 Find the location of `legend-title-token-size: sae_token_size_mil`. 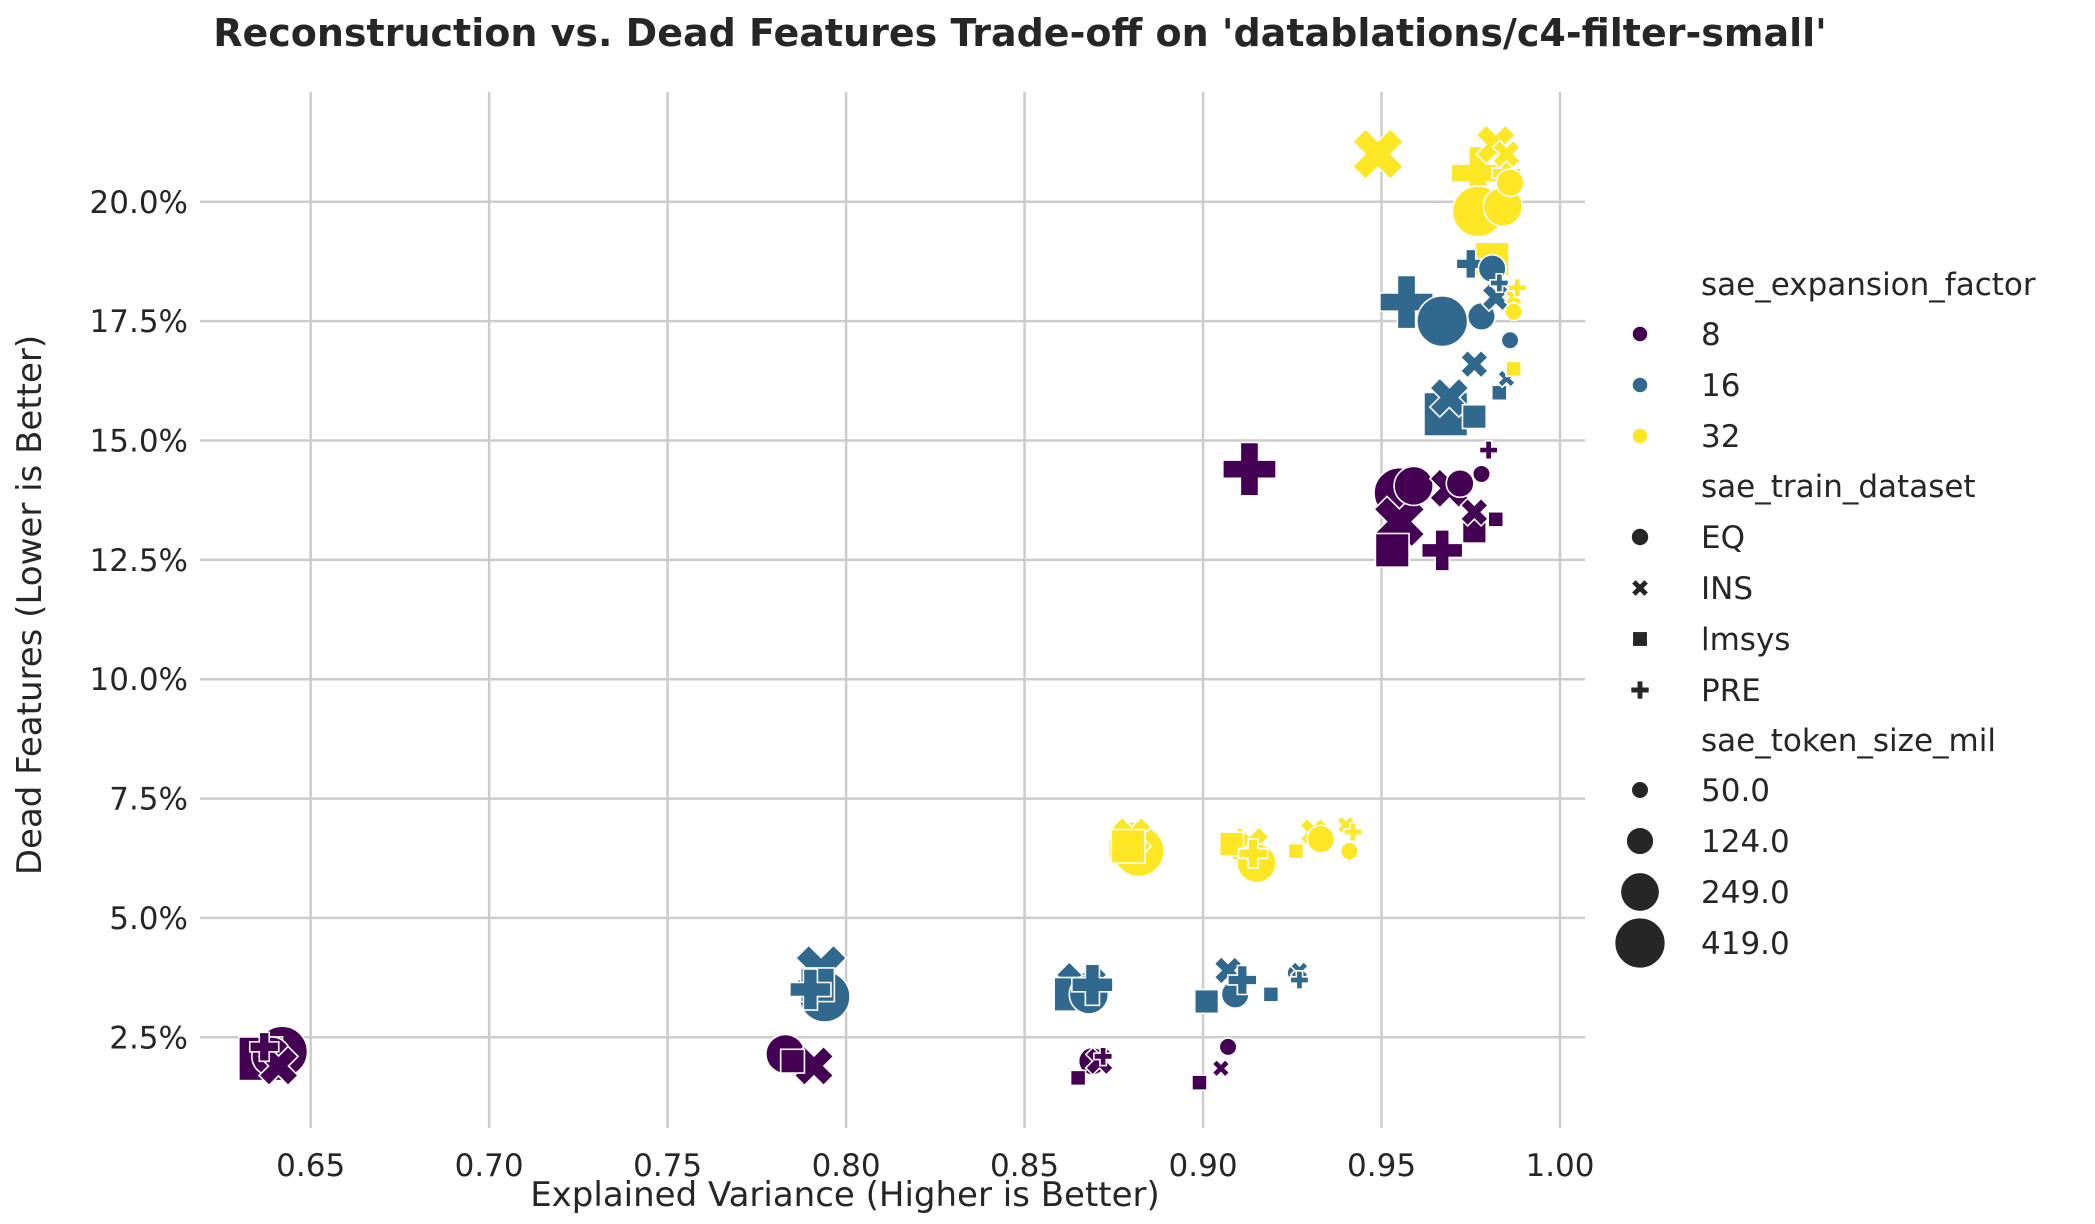

legend-title-token-size: sae_token_size_mil is located at coordinates (1848, 741).